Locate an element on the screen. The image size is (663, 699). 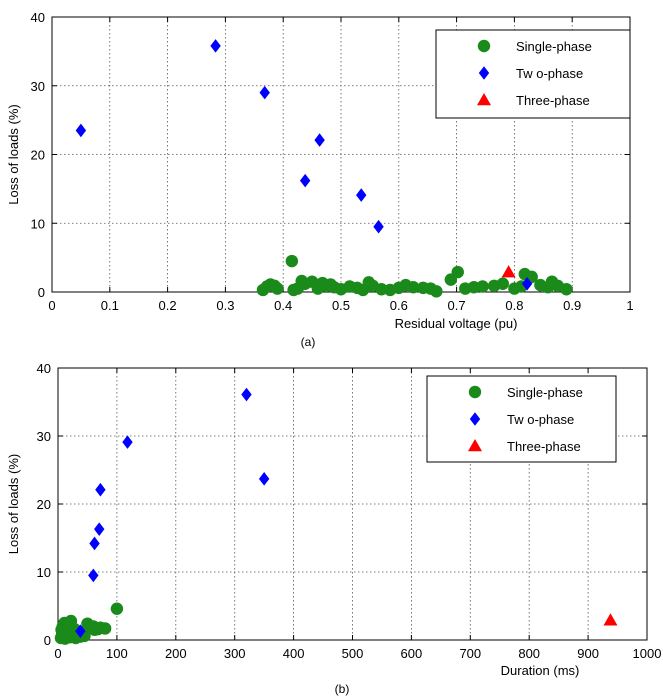
x-tick-label: 0.5 is located at coordinates (341, 305).